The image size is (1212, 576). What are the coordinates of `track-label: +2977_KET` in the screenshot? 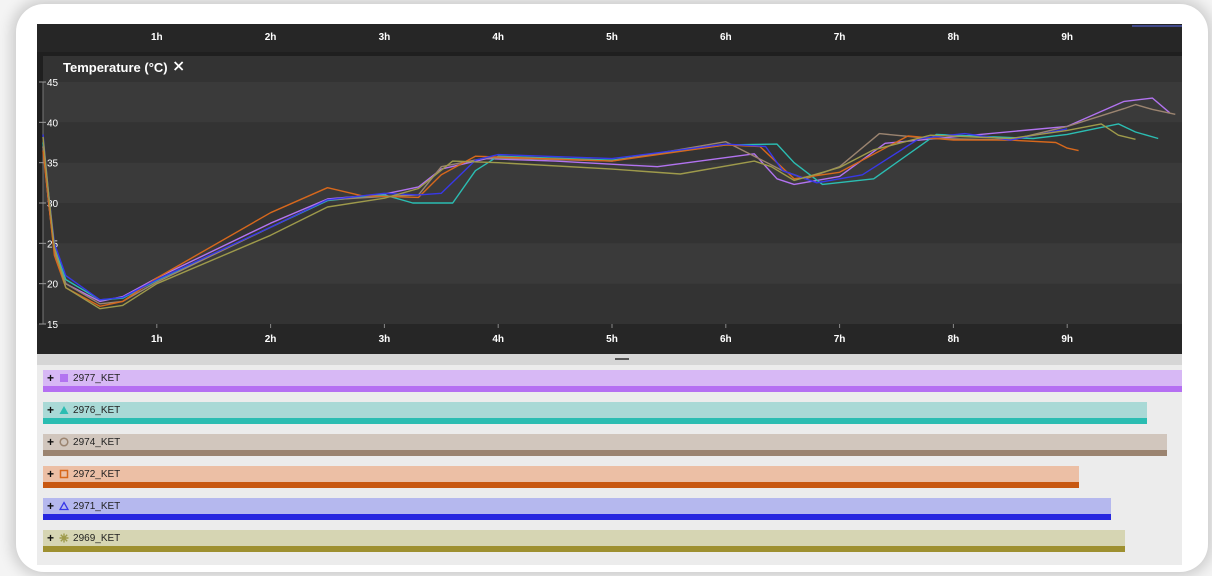 It's located at (83, 378).